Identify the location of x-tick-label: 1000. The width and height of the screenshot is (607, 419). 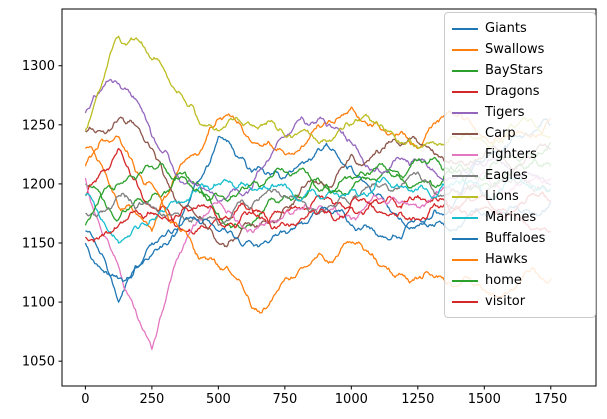
(351, 399).